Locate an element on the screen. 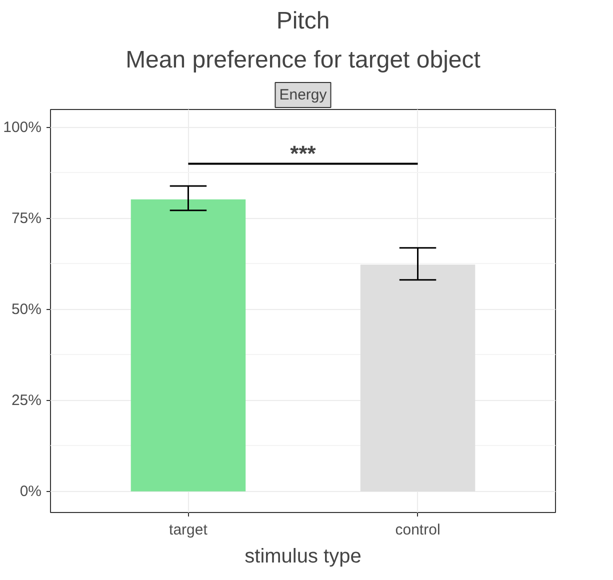 This screenshot has height=580, width=613. x-tick-label: control is located at coordinates (417, 530).